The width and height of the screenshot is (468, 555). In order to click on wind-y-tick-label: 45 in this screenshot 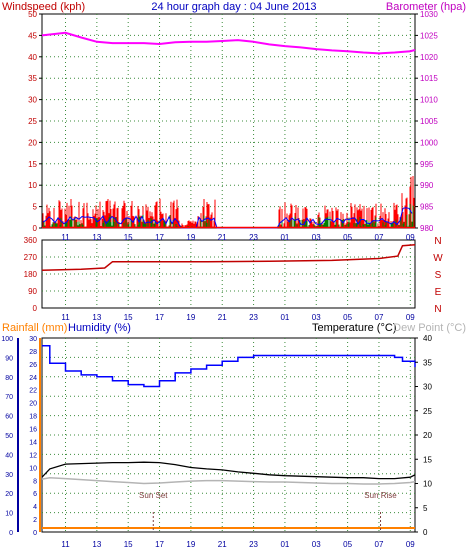, I will do `click(32, 35)`.